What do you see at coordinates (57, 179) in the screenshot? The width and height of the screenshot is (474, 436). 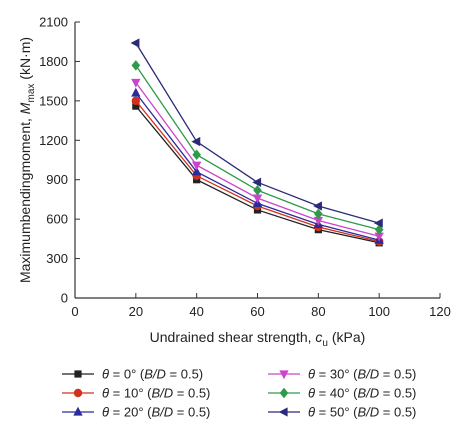 I see `y-tick-label: 900` at bounding box center [57, 179].